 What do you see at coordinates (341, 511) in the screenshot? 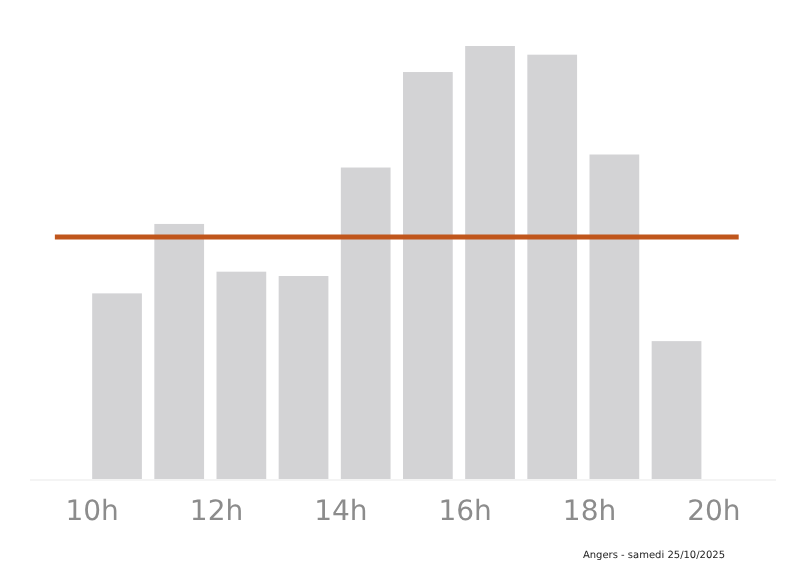
I see `x-tick-label: 14h` at bounding box center [341, 511].